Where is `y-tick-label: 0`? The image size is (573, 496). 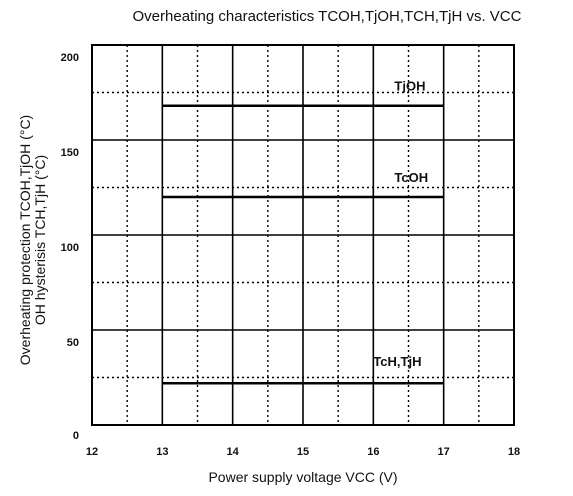 y-tick-label: 0 is located at coordinates (76, 436).